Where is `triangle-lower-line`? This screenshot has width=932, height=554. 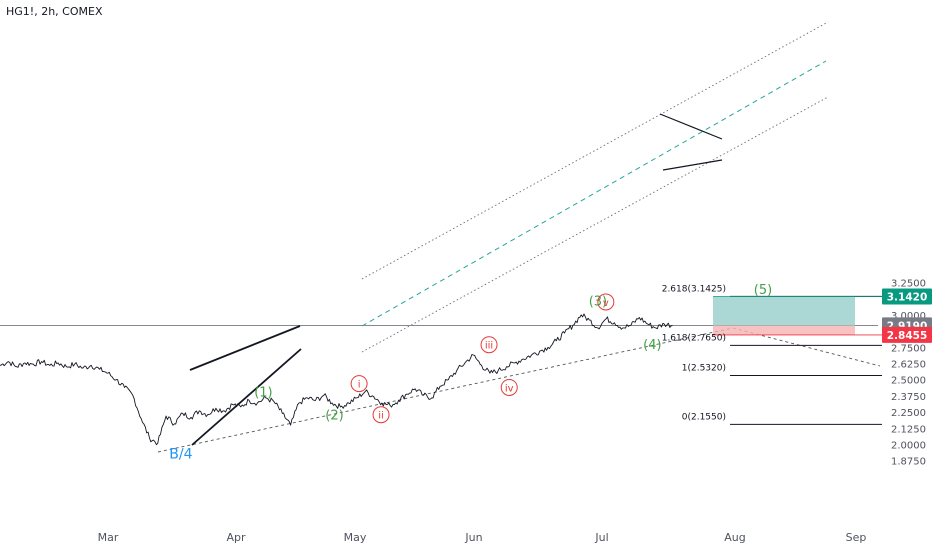
triangle-lower-line is located at coordinates (692, 165).